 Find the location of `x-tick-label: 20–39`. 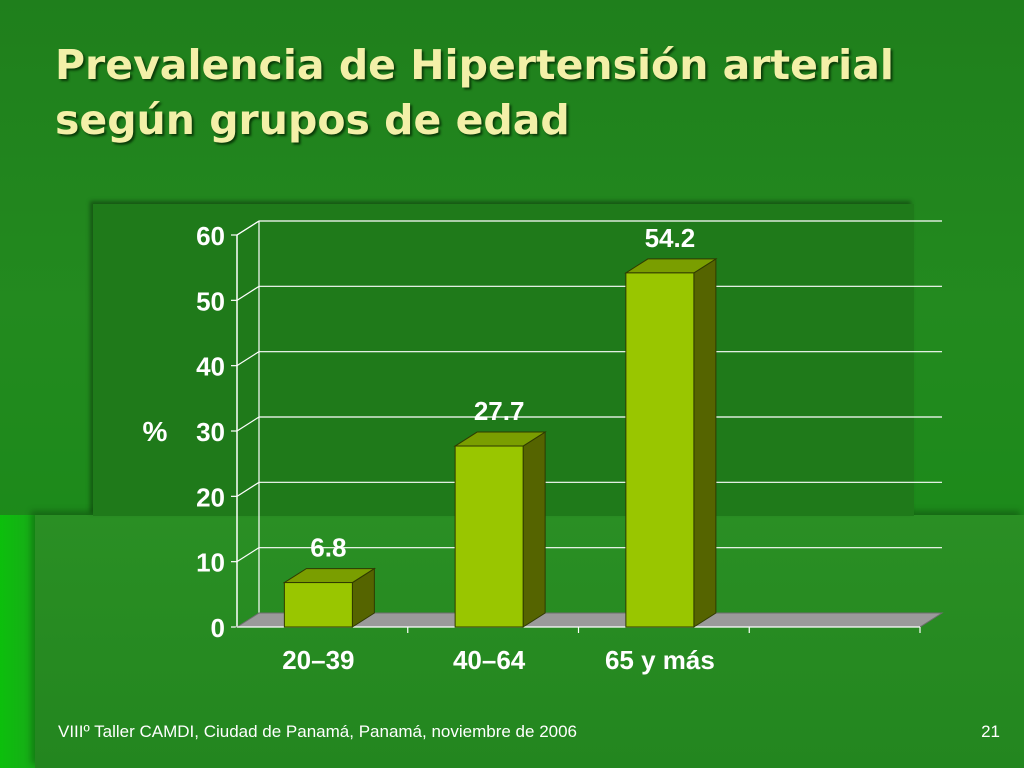

x-tick-label: 20–39 is located at coordinates (318, 660).